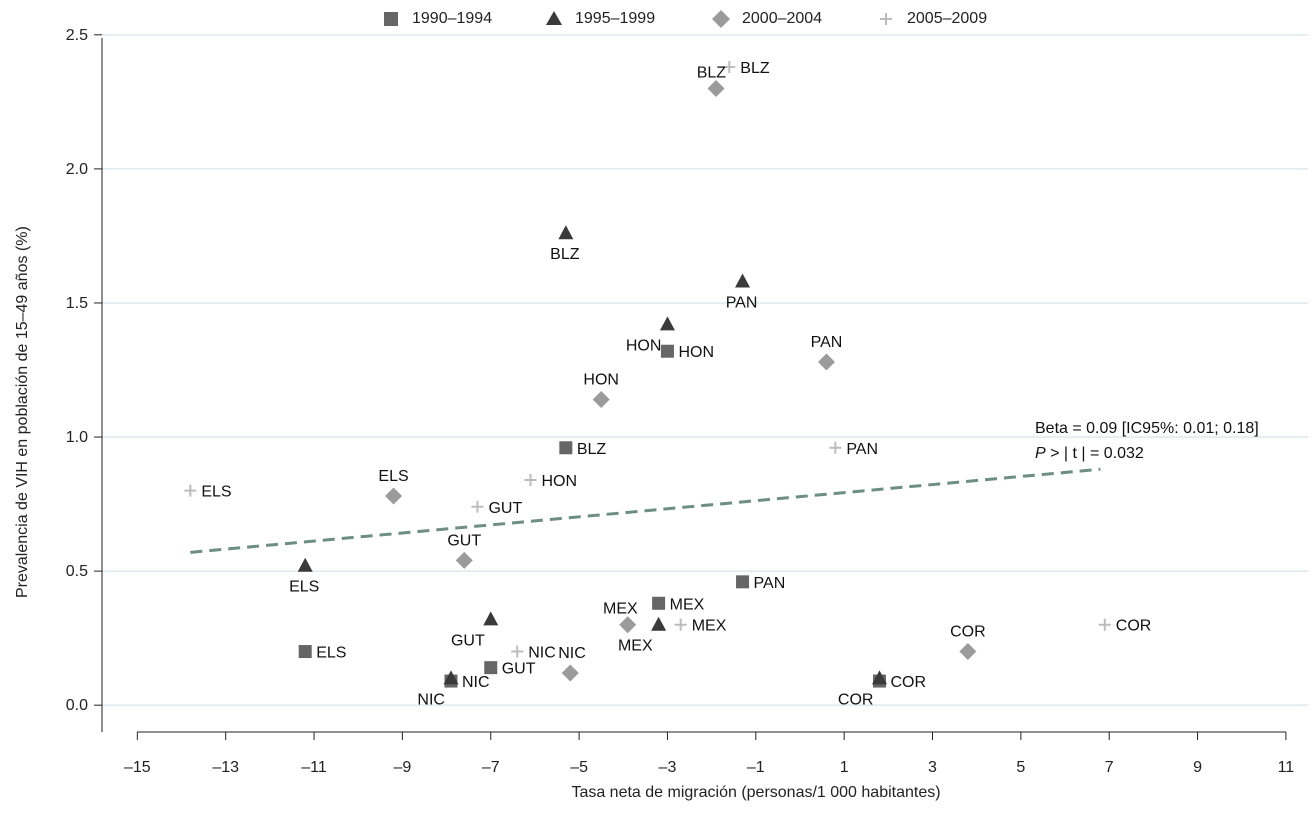 The image size is (1312, 830). I want to click on x-tick-label: –7, so click(491, 767).